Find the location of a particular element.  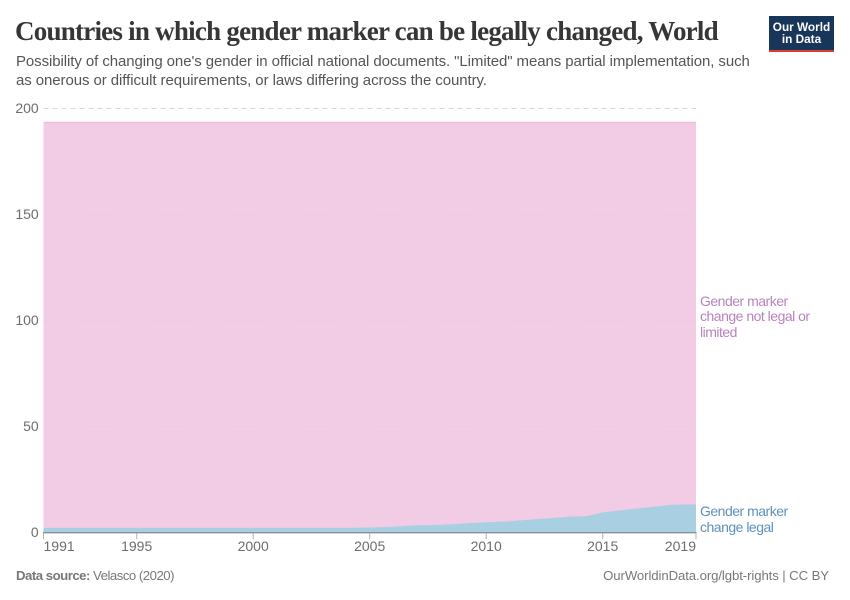

svg-text: 2000 is located at coordinates (253, 546).